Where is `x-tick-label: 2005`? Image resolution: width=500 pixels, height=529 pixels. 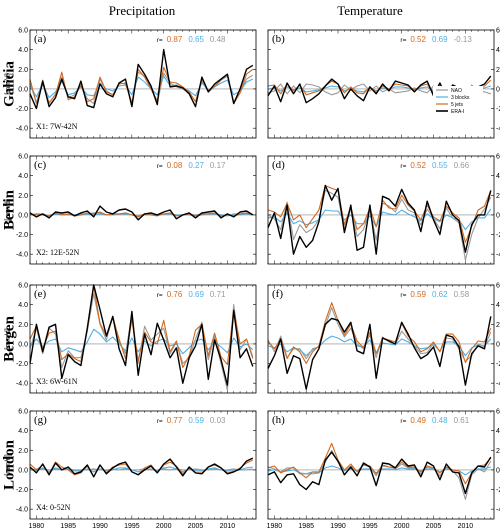
x-tick-label: 2005 is located at coordinates (196, 526).